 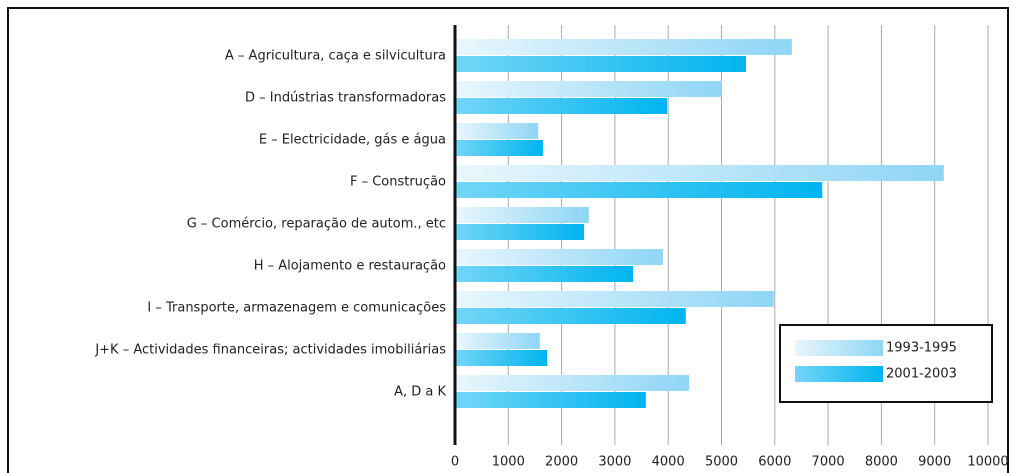 I want to click on x-tick-label: 4000, so click(x=668, y=462).